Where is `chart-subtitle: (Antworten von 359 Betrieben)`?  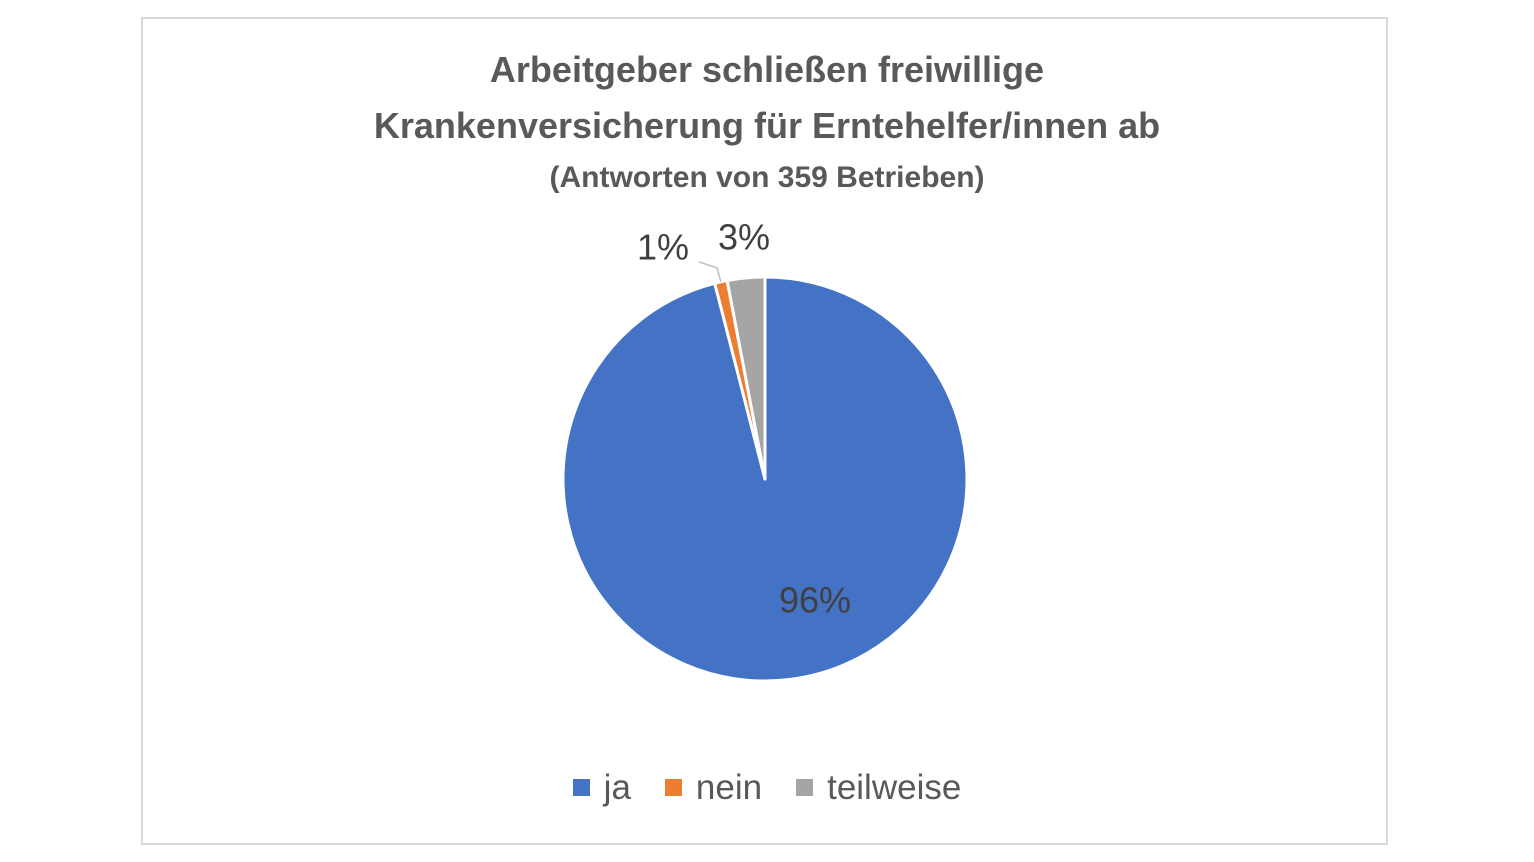 chart-subtitle: (Antworten von 359 Betrieben) is located at coordinates (767, 177).